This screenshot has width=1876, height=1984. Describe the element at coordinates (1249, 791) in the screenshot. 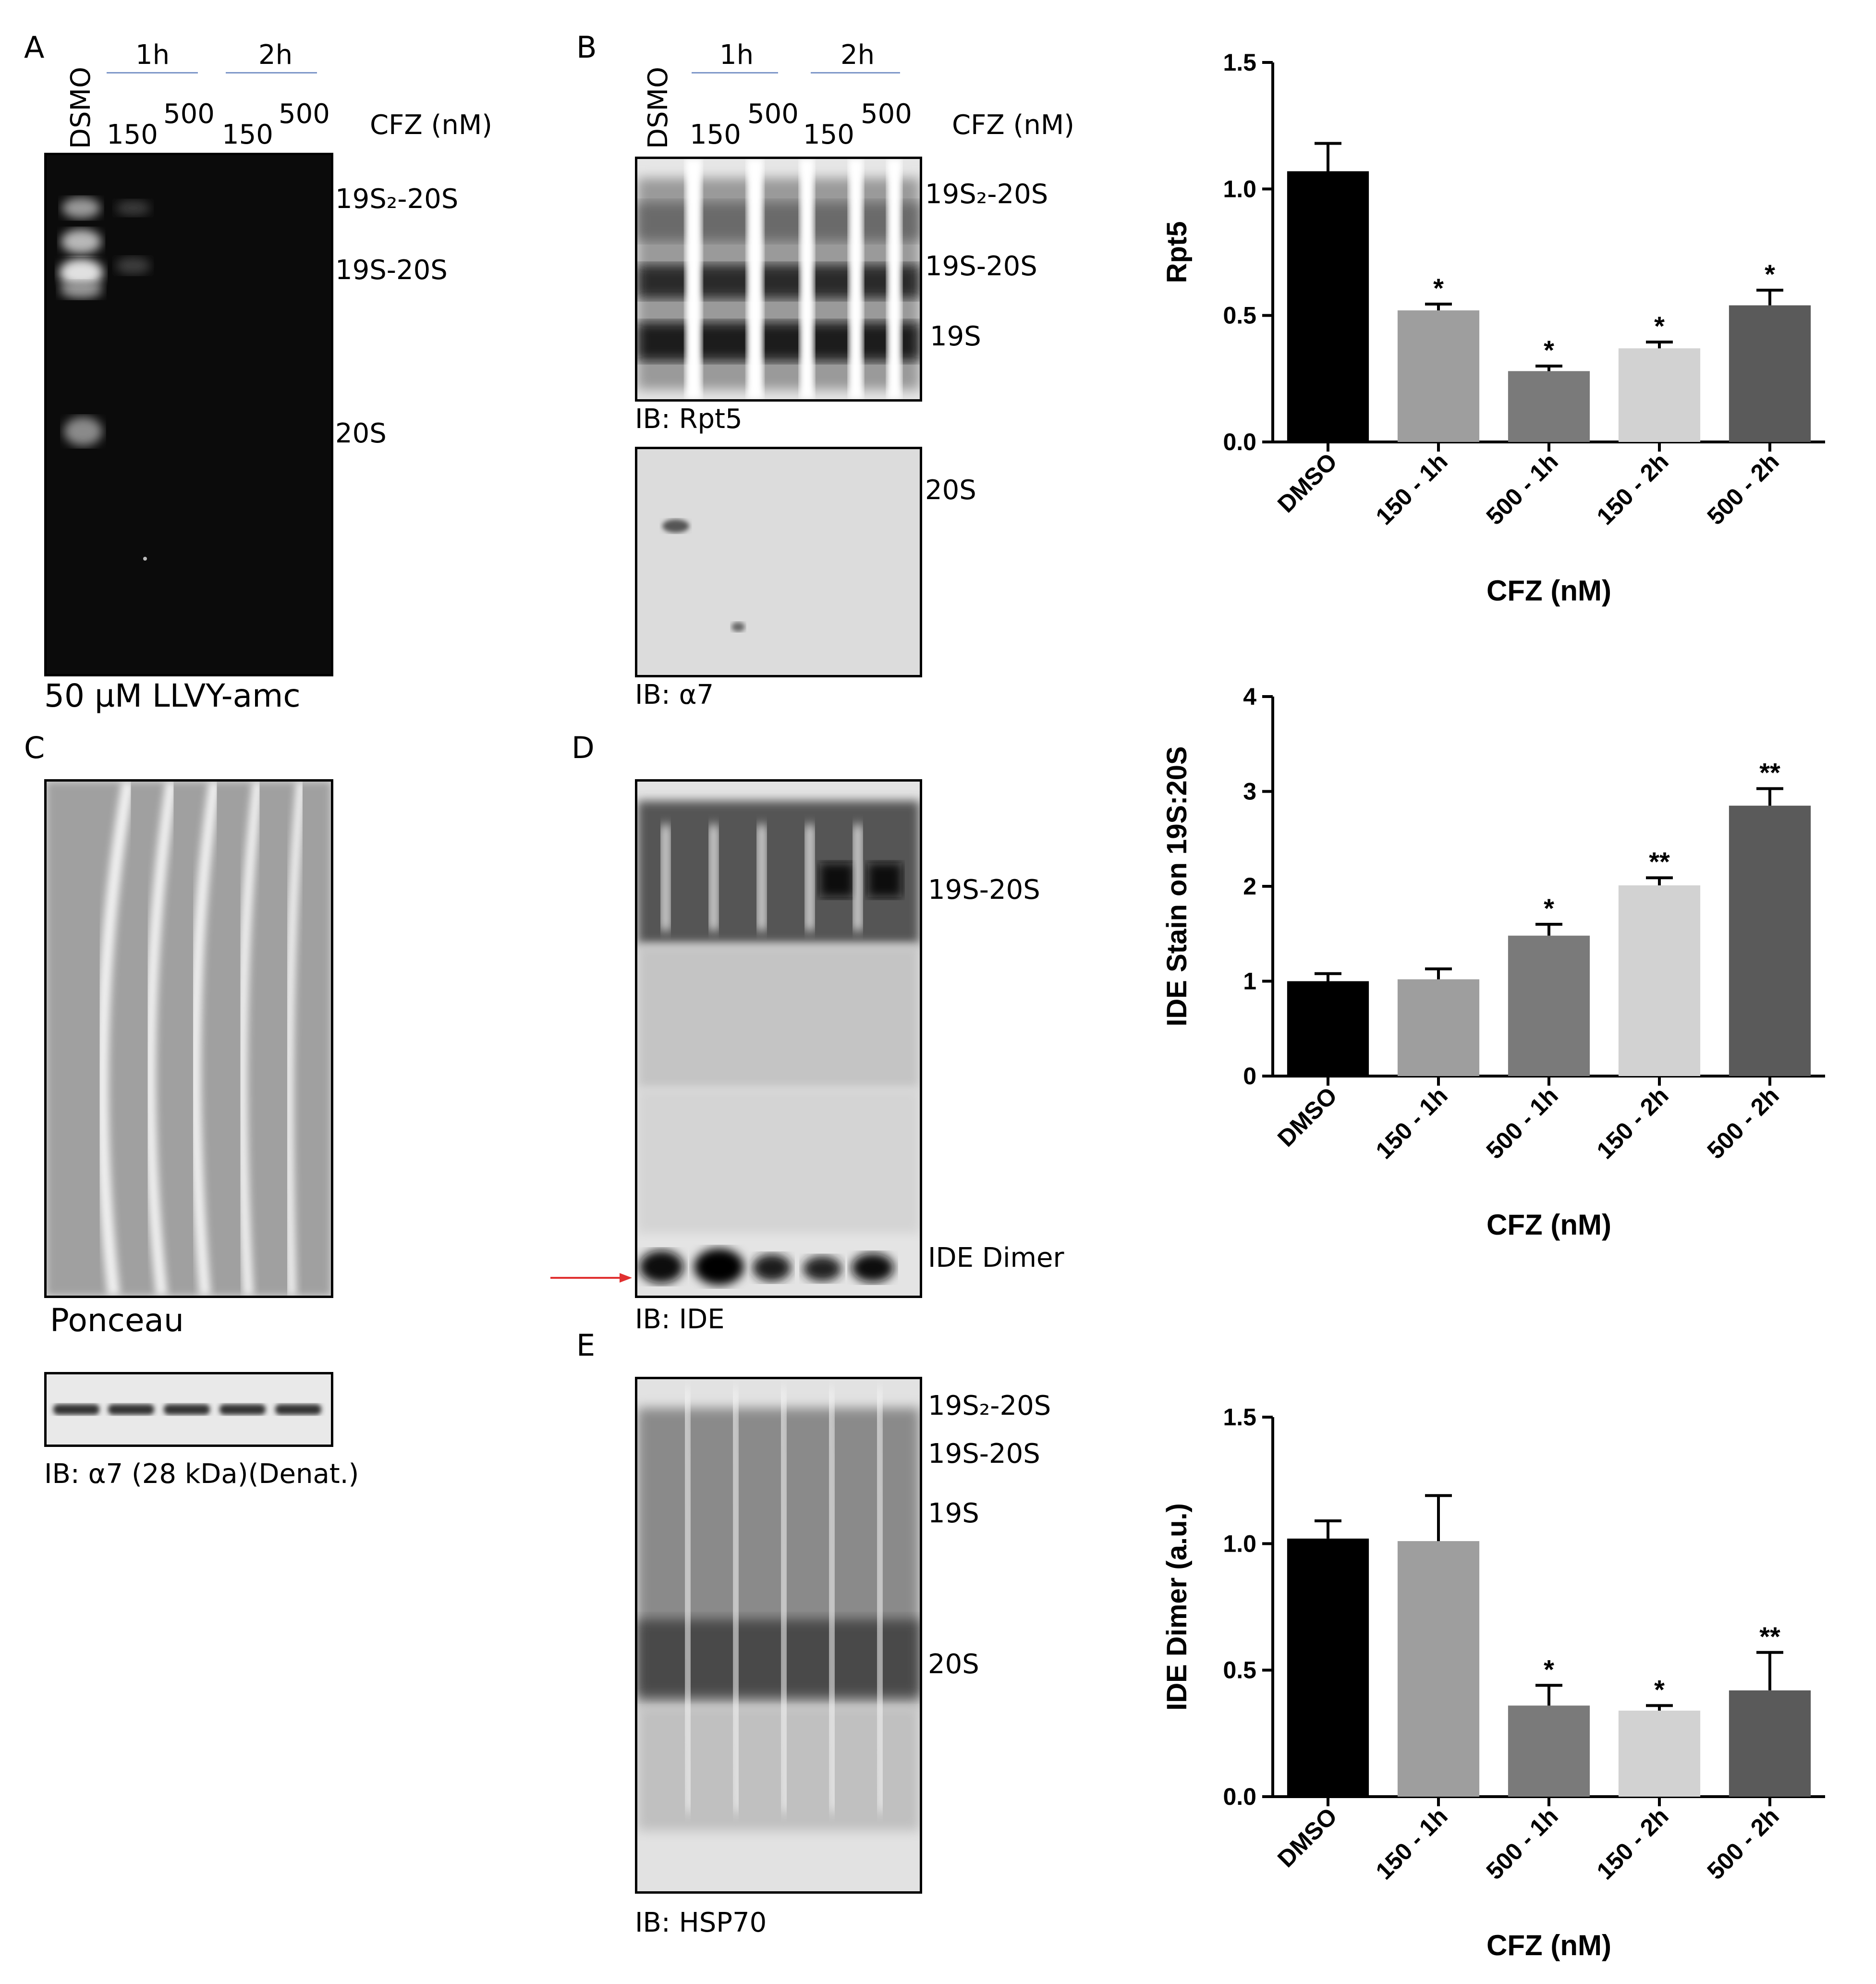

I see `y-tick-label: 3` at that location.